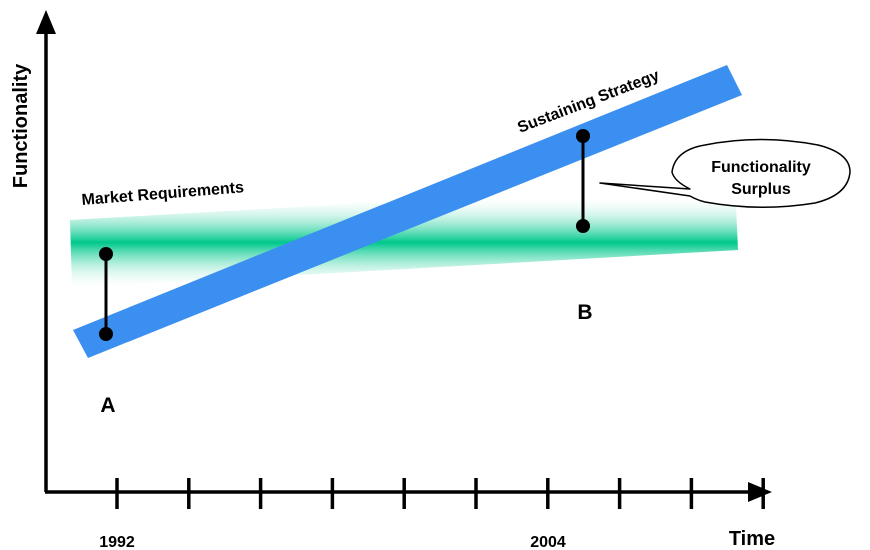 Image resolution: width=870 pixels, height=550 pixels. What do you see at coordinates (106, 334) in the screenshot?
I see `point-a-bottom-marker` at bounding box center [106, 334].